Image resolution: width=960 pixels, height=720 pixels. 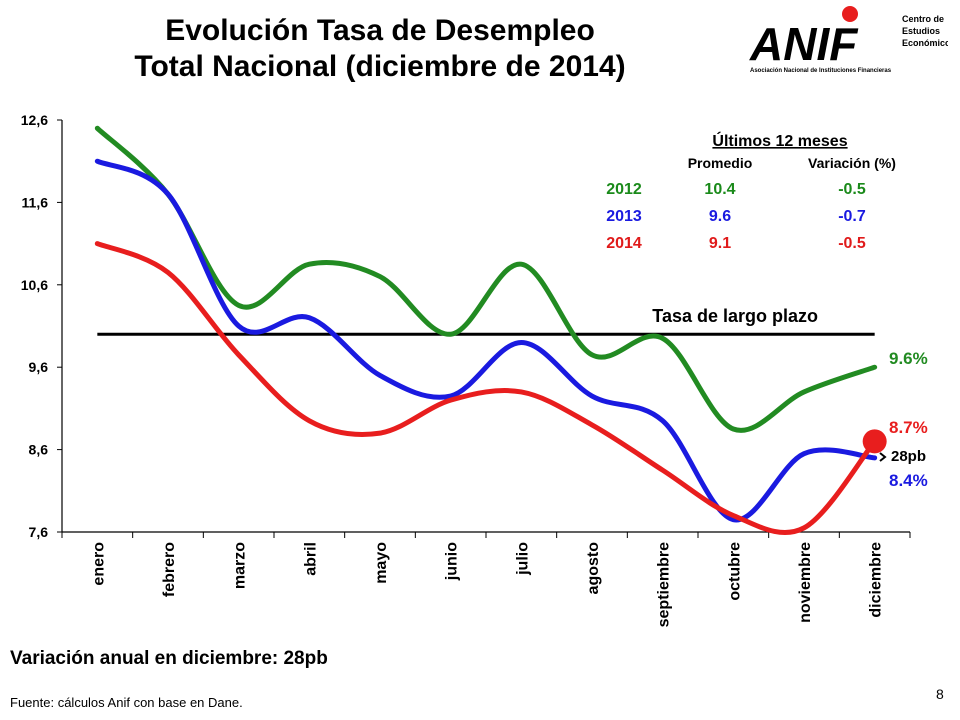 What do you see at coordinates (39, 450) in the screenshot?
I see `y-tick-label: 8,6` at bounding box center [39, 450].